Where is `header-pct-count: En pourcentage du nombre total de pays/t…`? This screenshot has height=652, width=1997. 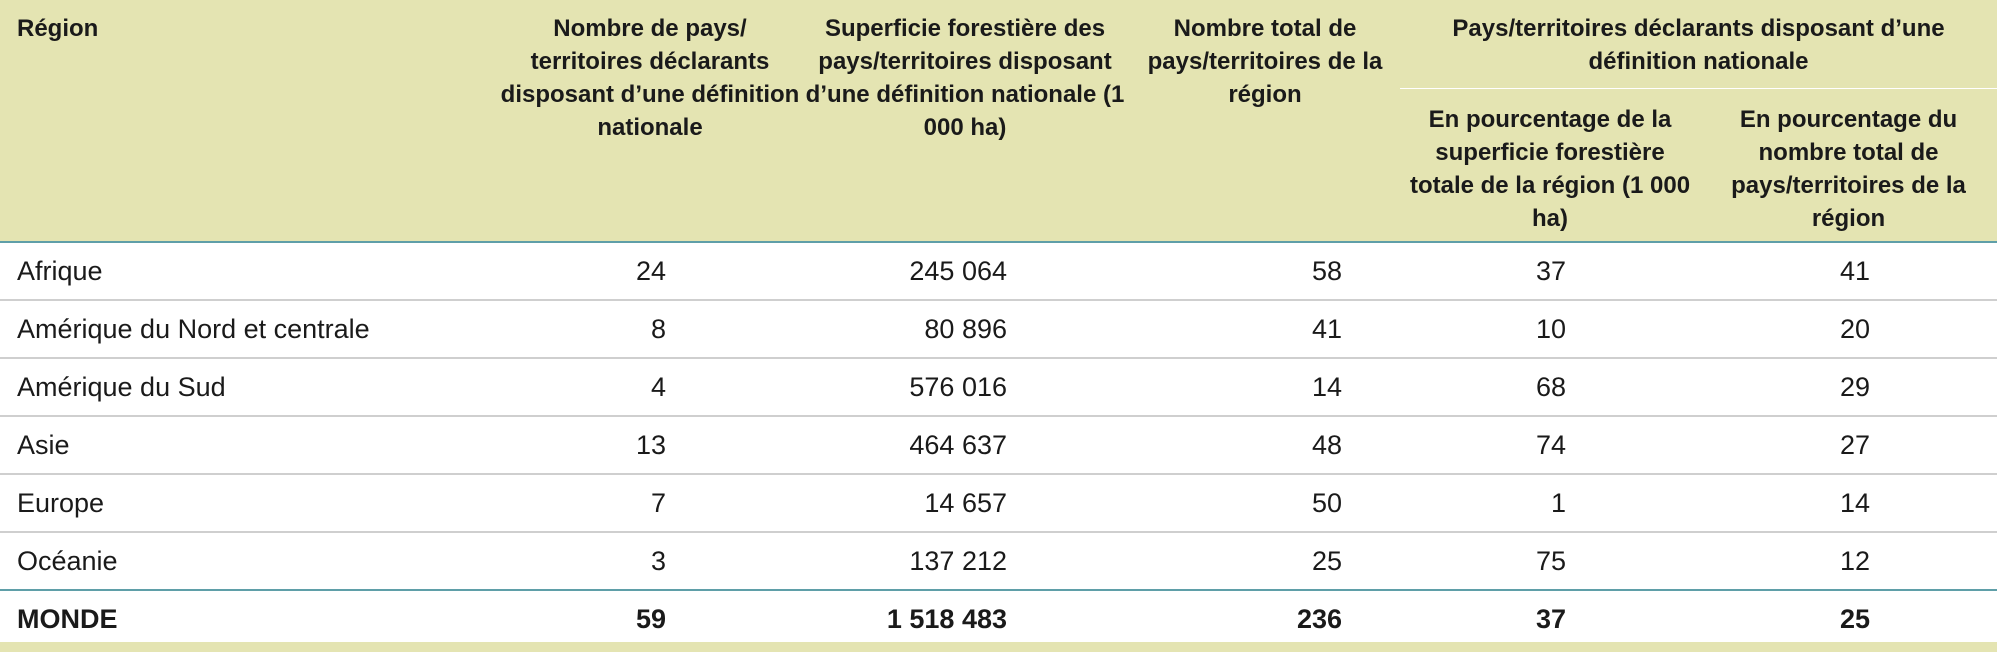
header-pct-count: En pourcentage du nombre total de pays/t… is located at coordinates (1848, 165).